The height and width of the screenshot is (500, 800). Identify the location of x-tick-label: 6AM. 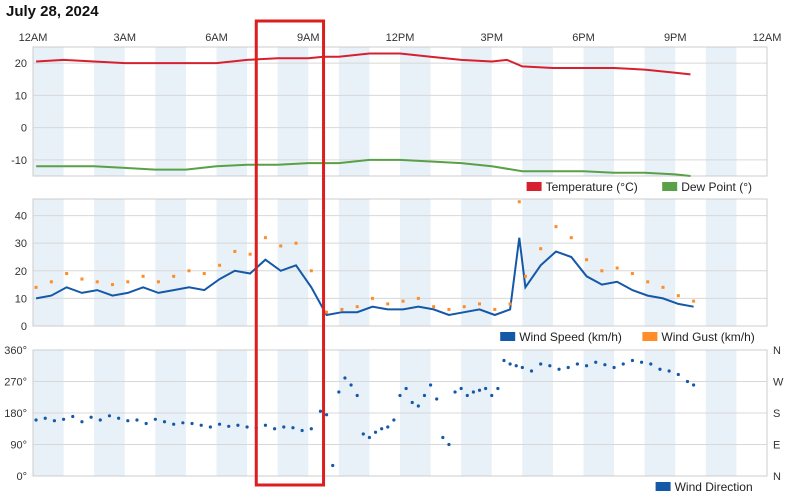
(216, 38).